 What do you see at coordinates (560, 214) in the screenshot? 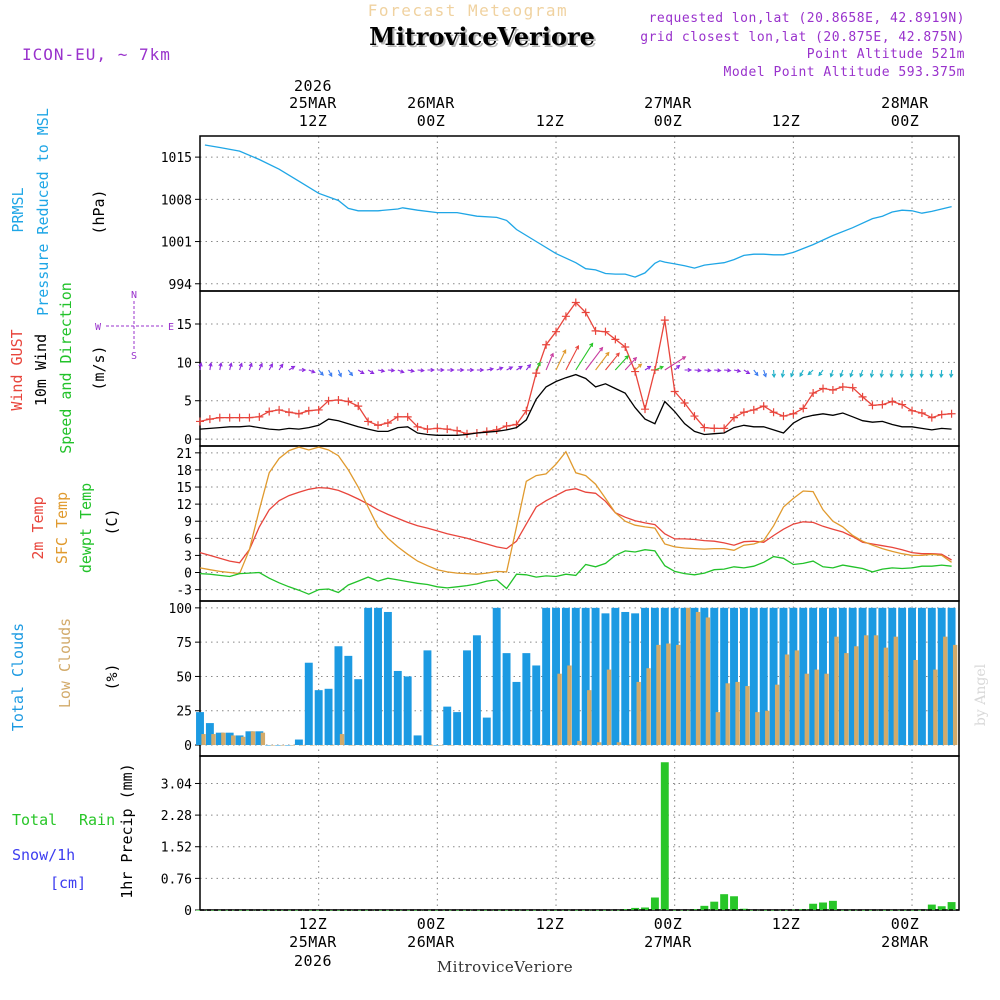
I see `pressure-panel: 994 1001 1008 1015` at bounding box center [560, 214].